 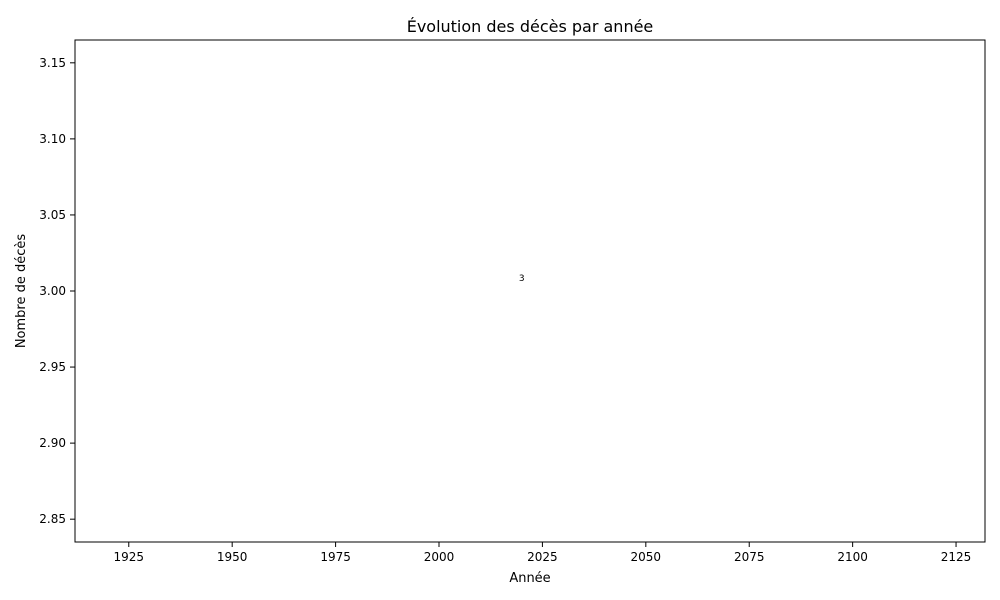 I want to click on x-tick-label: 2025, so click(x=542, y=557).